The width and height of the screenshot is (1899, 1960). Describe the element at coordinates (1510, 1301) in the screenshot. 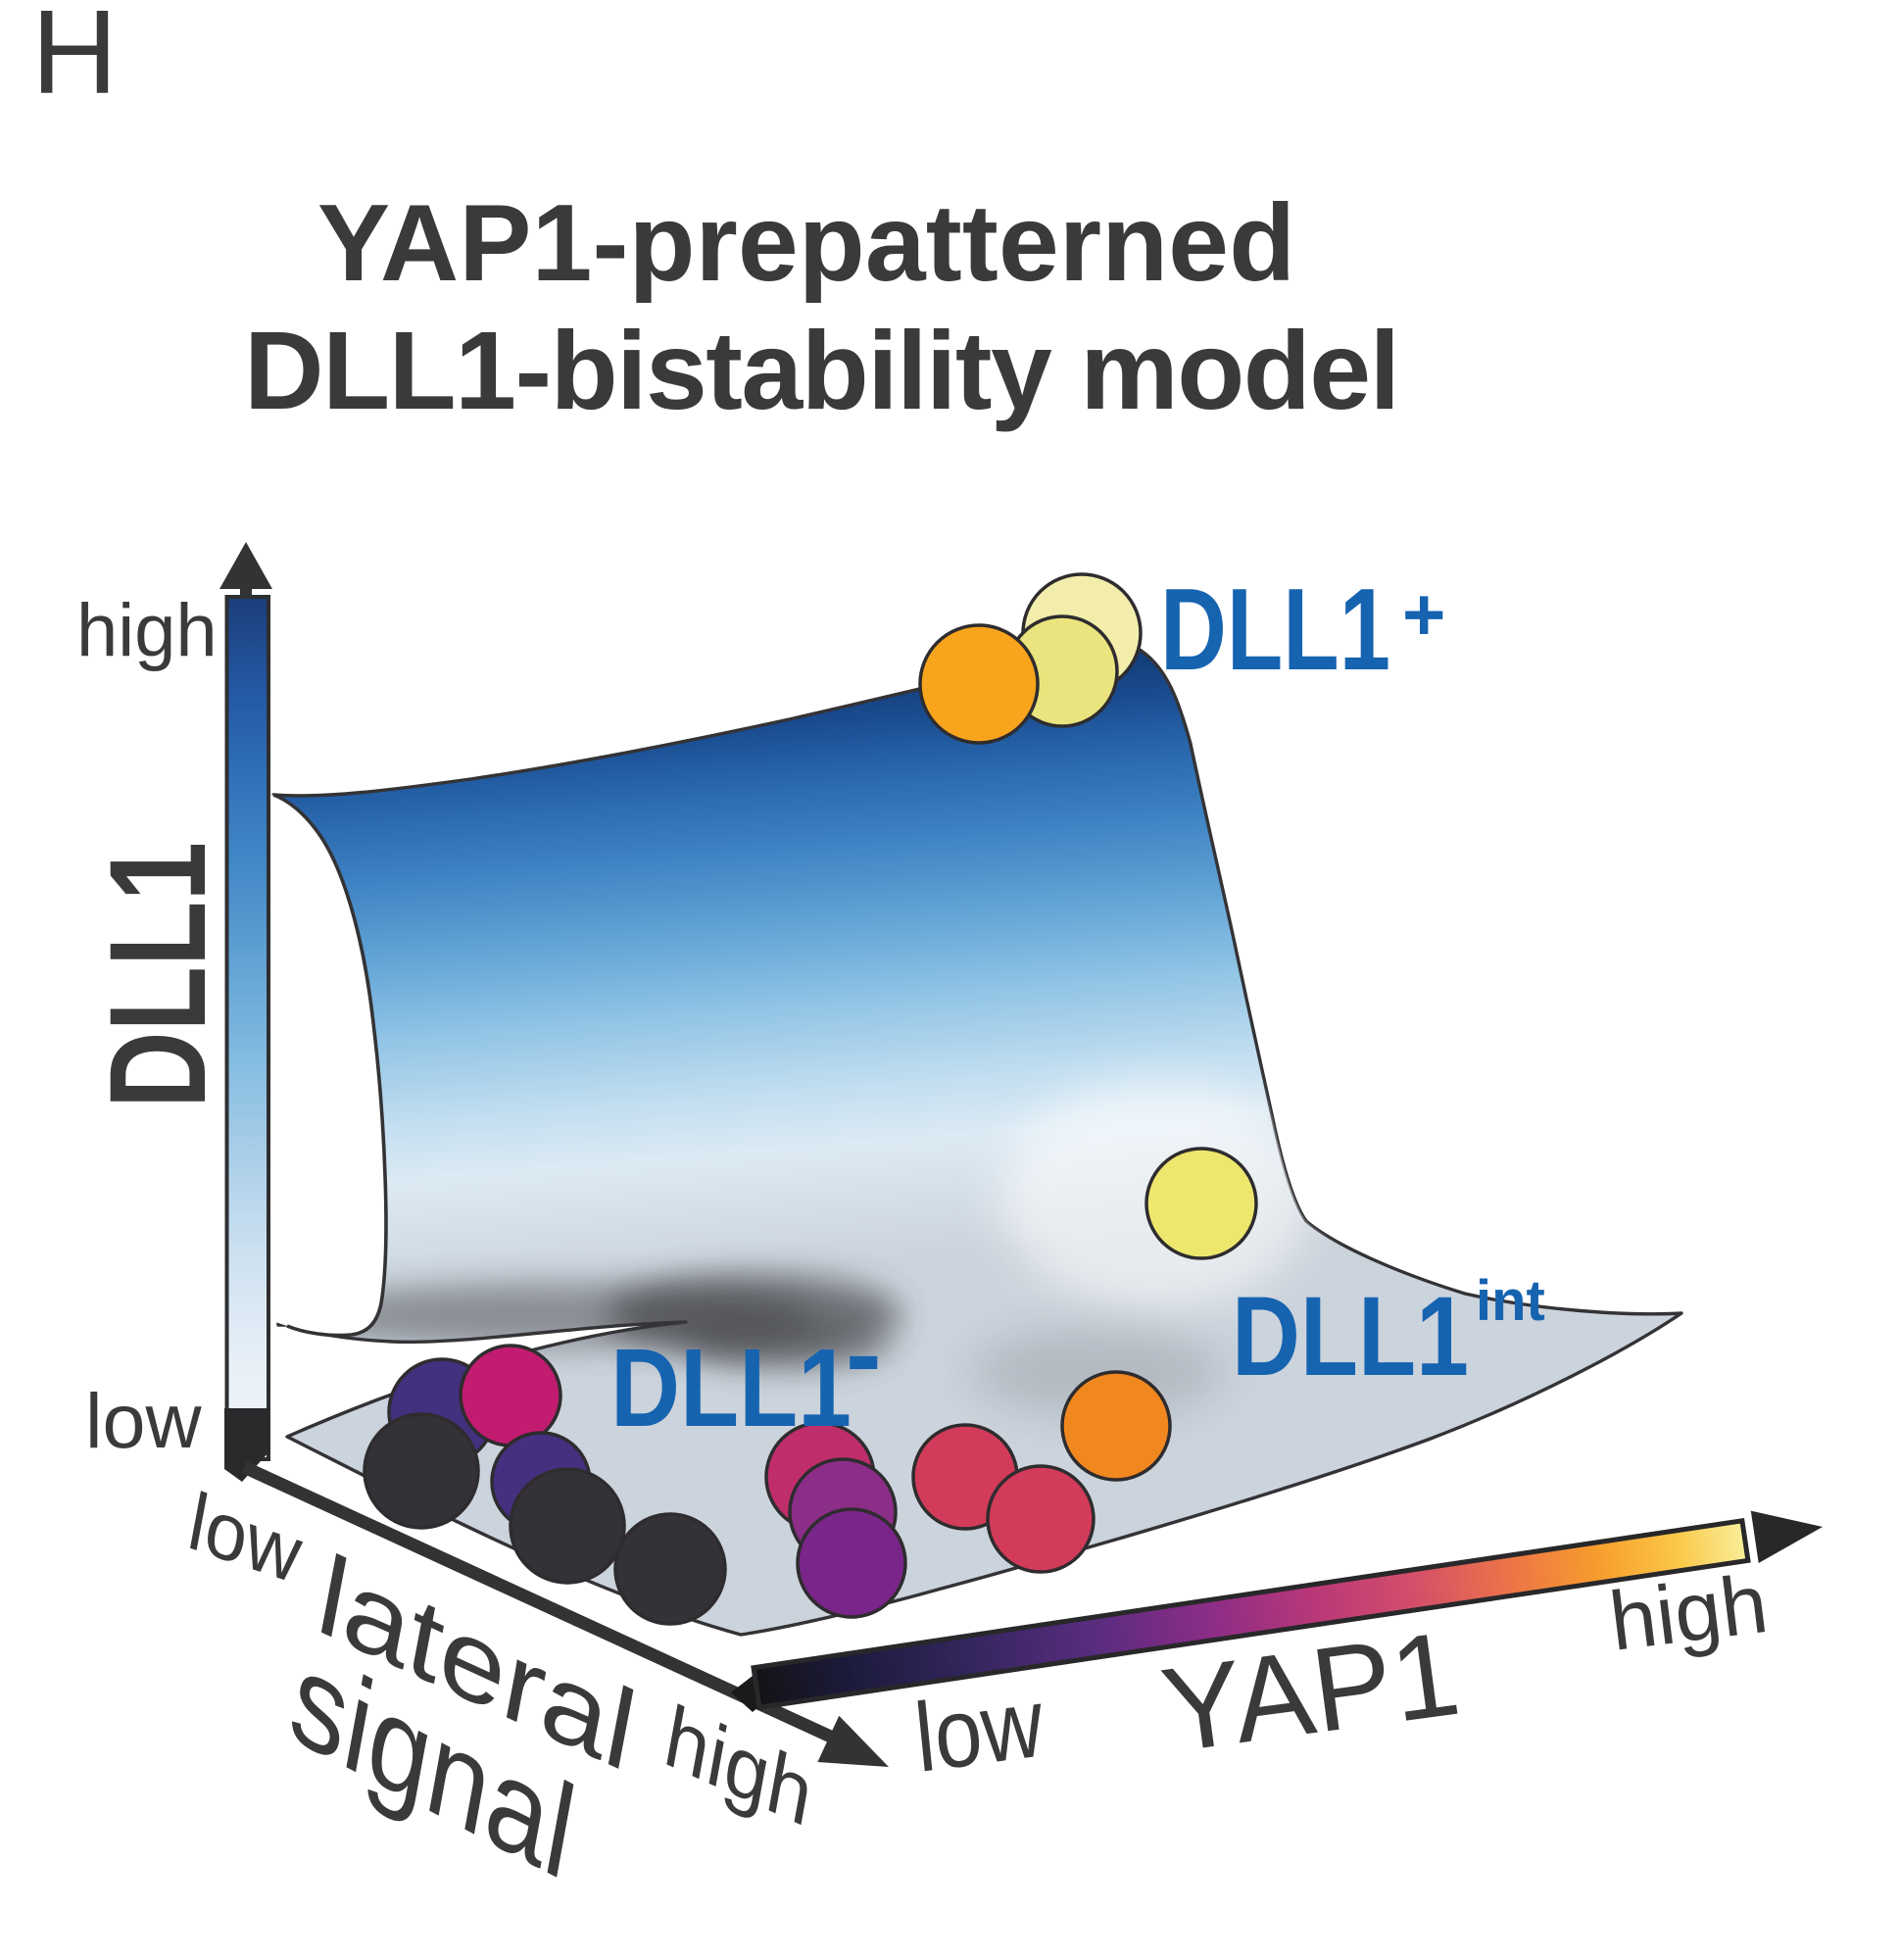

I see `svg-text: int` at that location.